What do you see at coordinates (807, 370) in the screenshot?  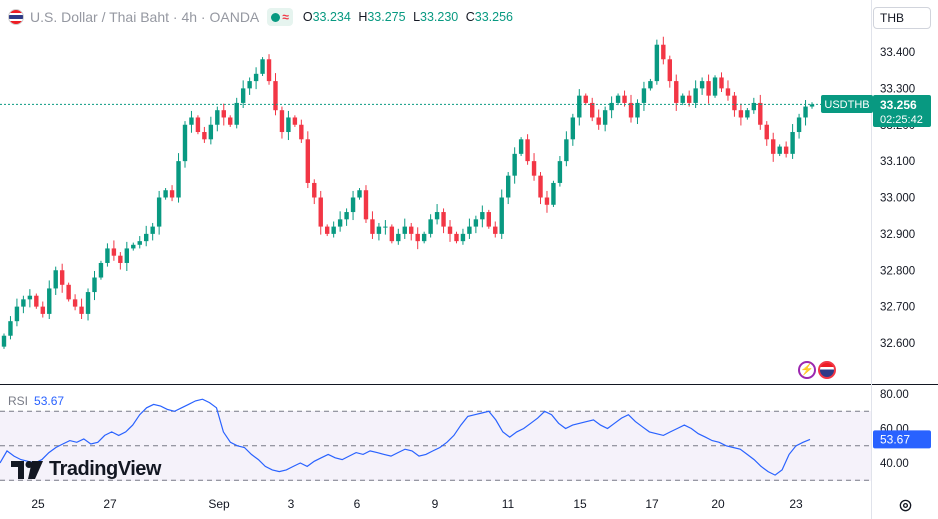 I see `lightning-icon: ⚡` at bounding box center [807, 370].